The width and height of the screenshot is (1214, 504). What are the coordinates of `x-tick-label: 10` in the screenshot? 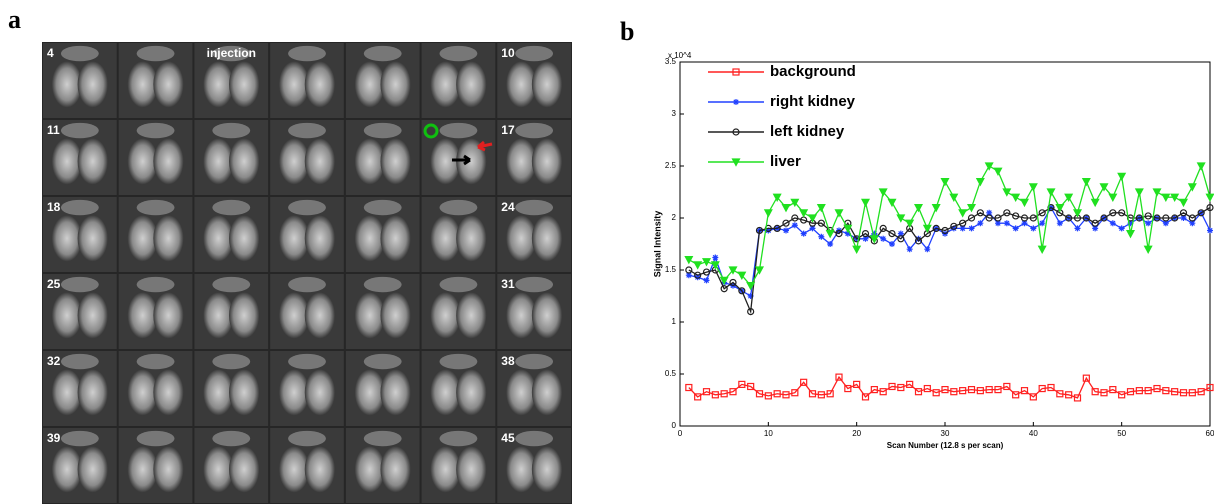 It's located at (768, 433).